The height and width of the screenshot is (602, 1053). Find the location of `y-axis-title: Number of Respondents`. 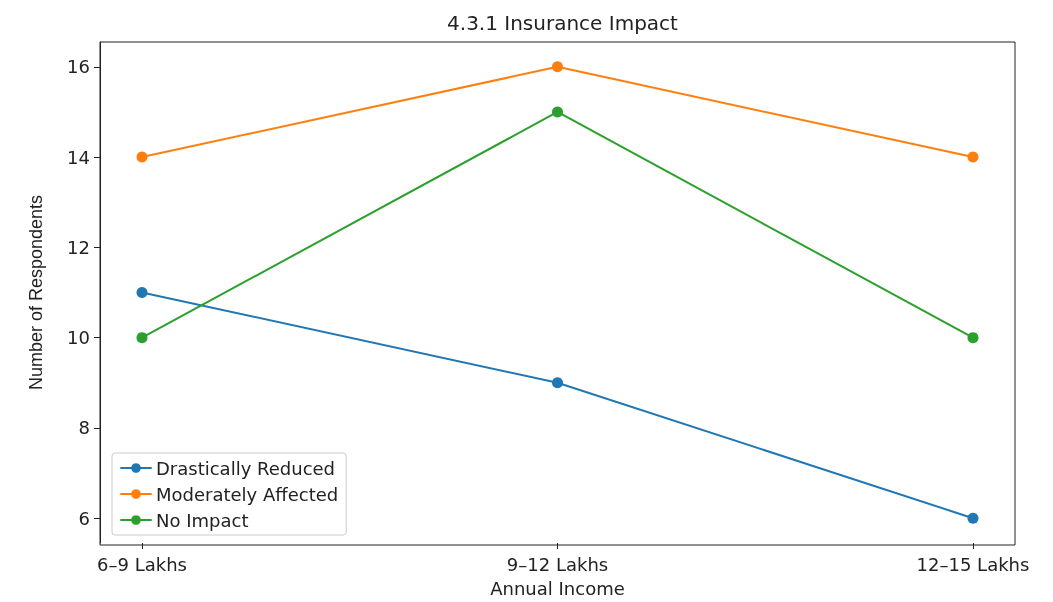

y-axis-title: Number of Respondents is located at coordinates (36, 292).